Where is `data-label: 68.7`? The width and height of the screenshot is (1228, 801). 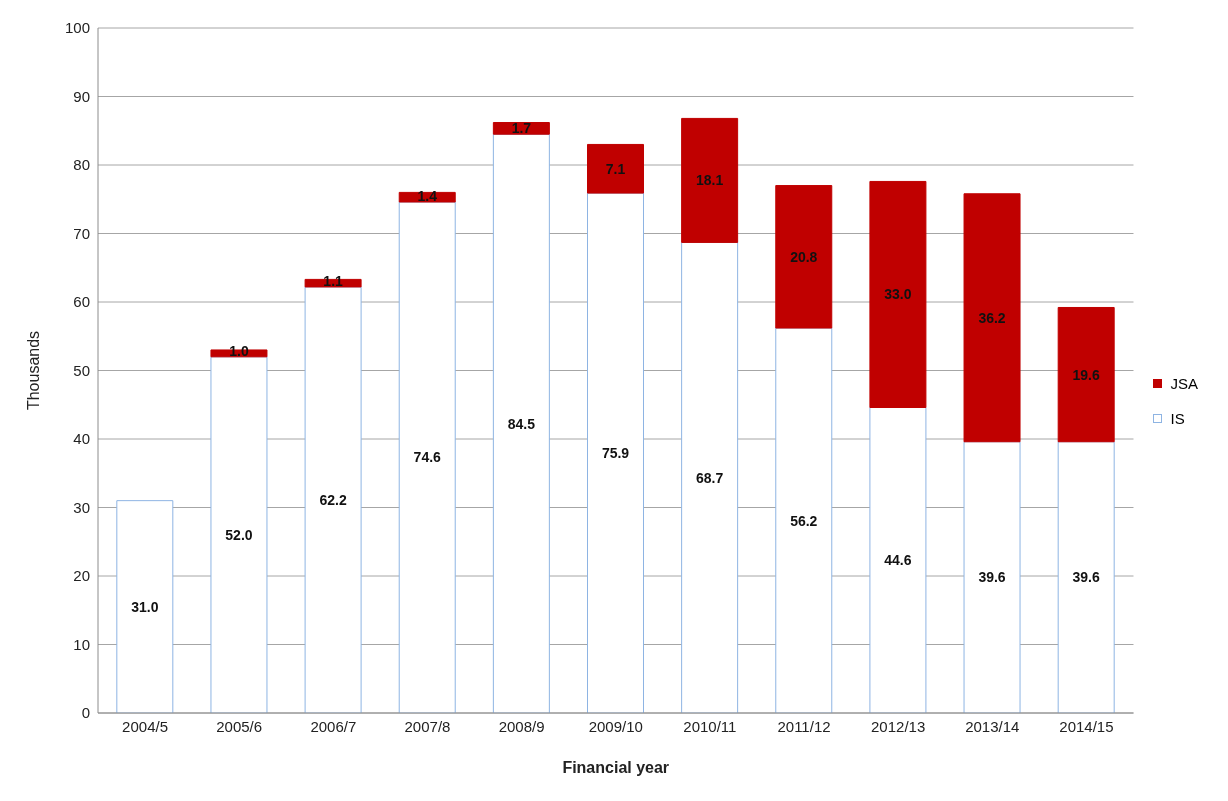 data-label: 68.7 is located at coordinates (710, 477).